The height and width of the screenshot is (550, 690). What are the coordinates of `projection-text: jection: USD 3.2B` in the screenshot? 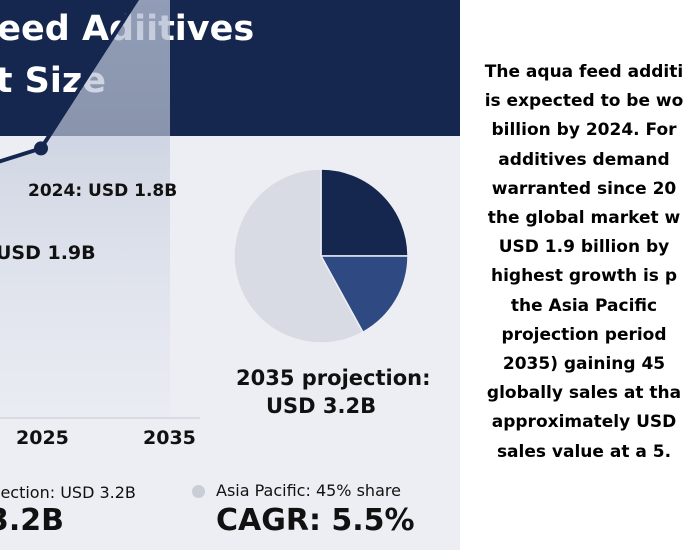 It's located at (68, 492).